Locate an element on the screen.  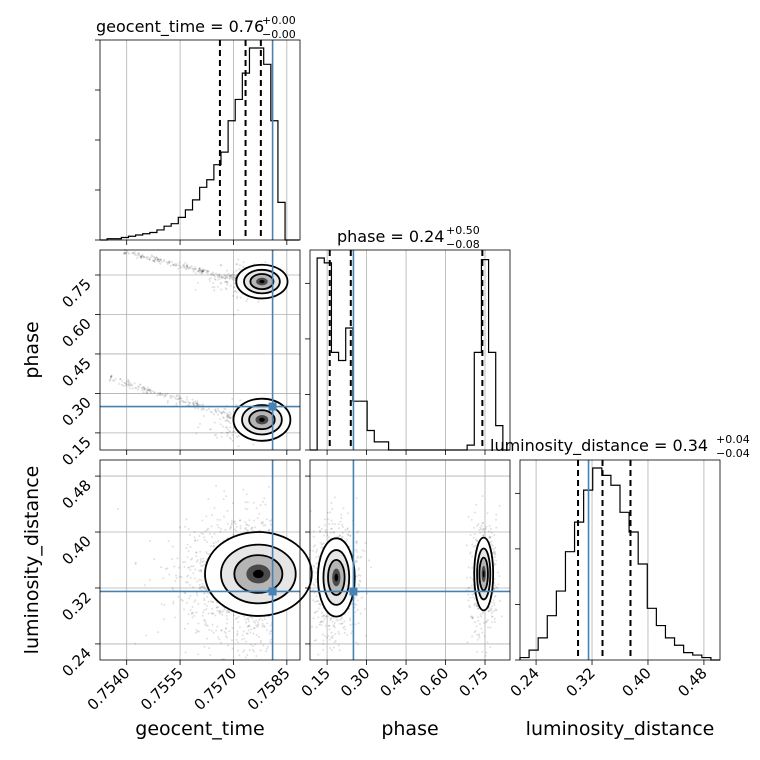
xtick-label-phase-2: 0.45 is located at coordinates (395, 682).